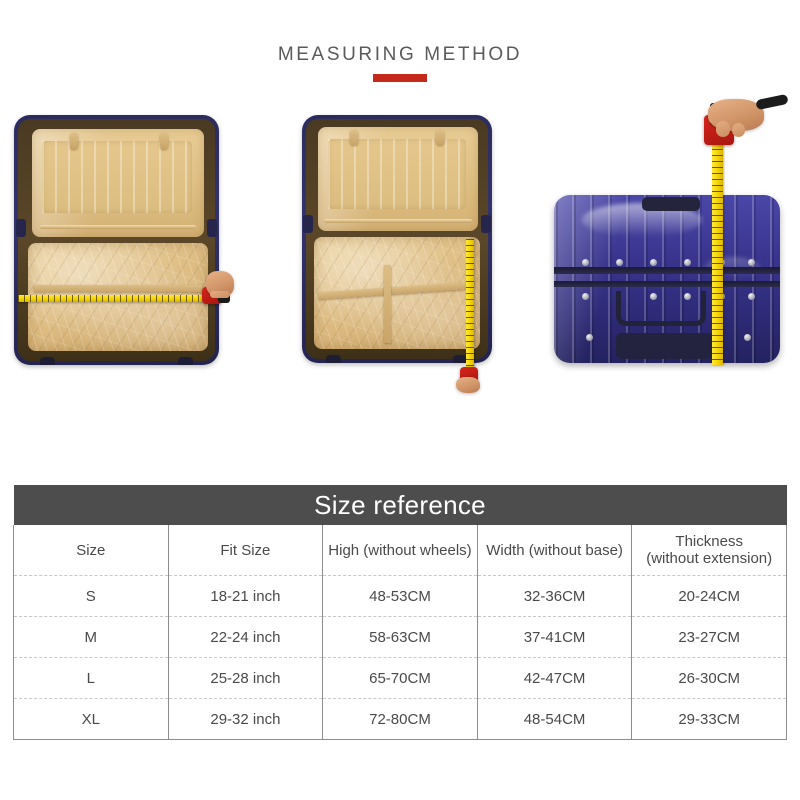  Describe the element at coordinates (220, 294) in the screenshot. I see `finger` at that location.